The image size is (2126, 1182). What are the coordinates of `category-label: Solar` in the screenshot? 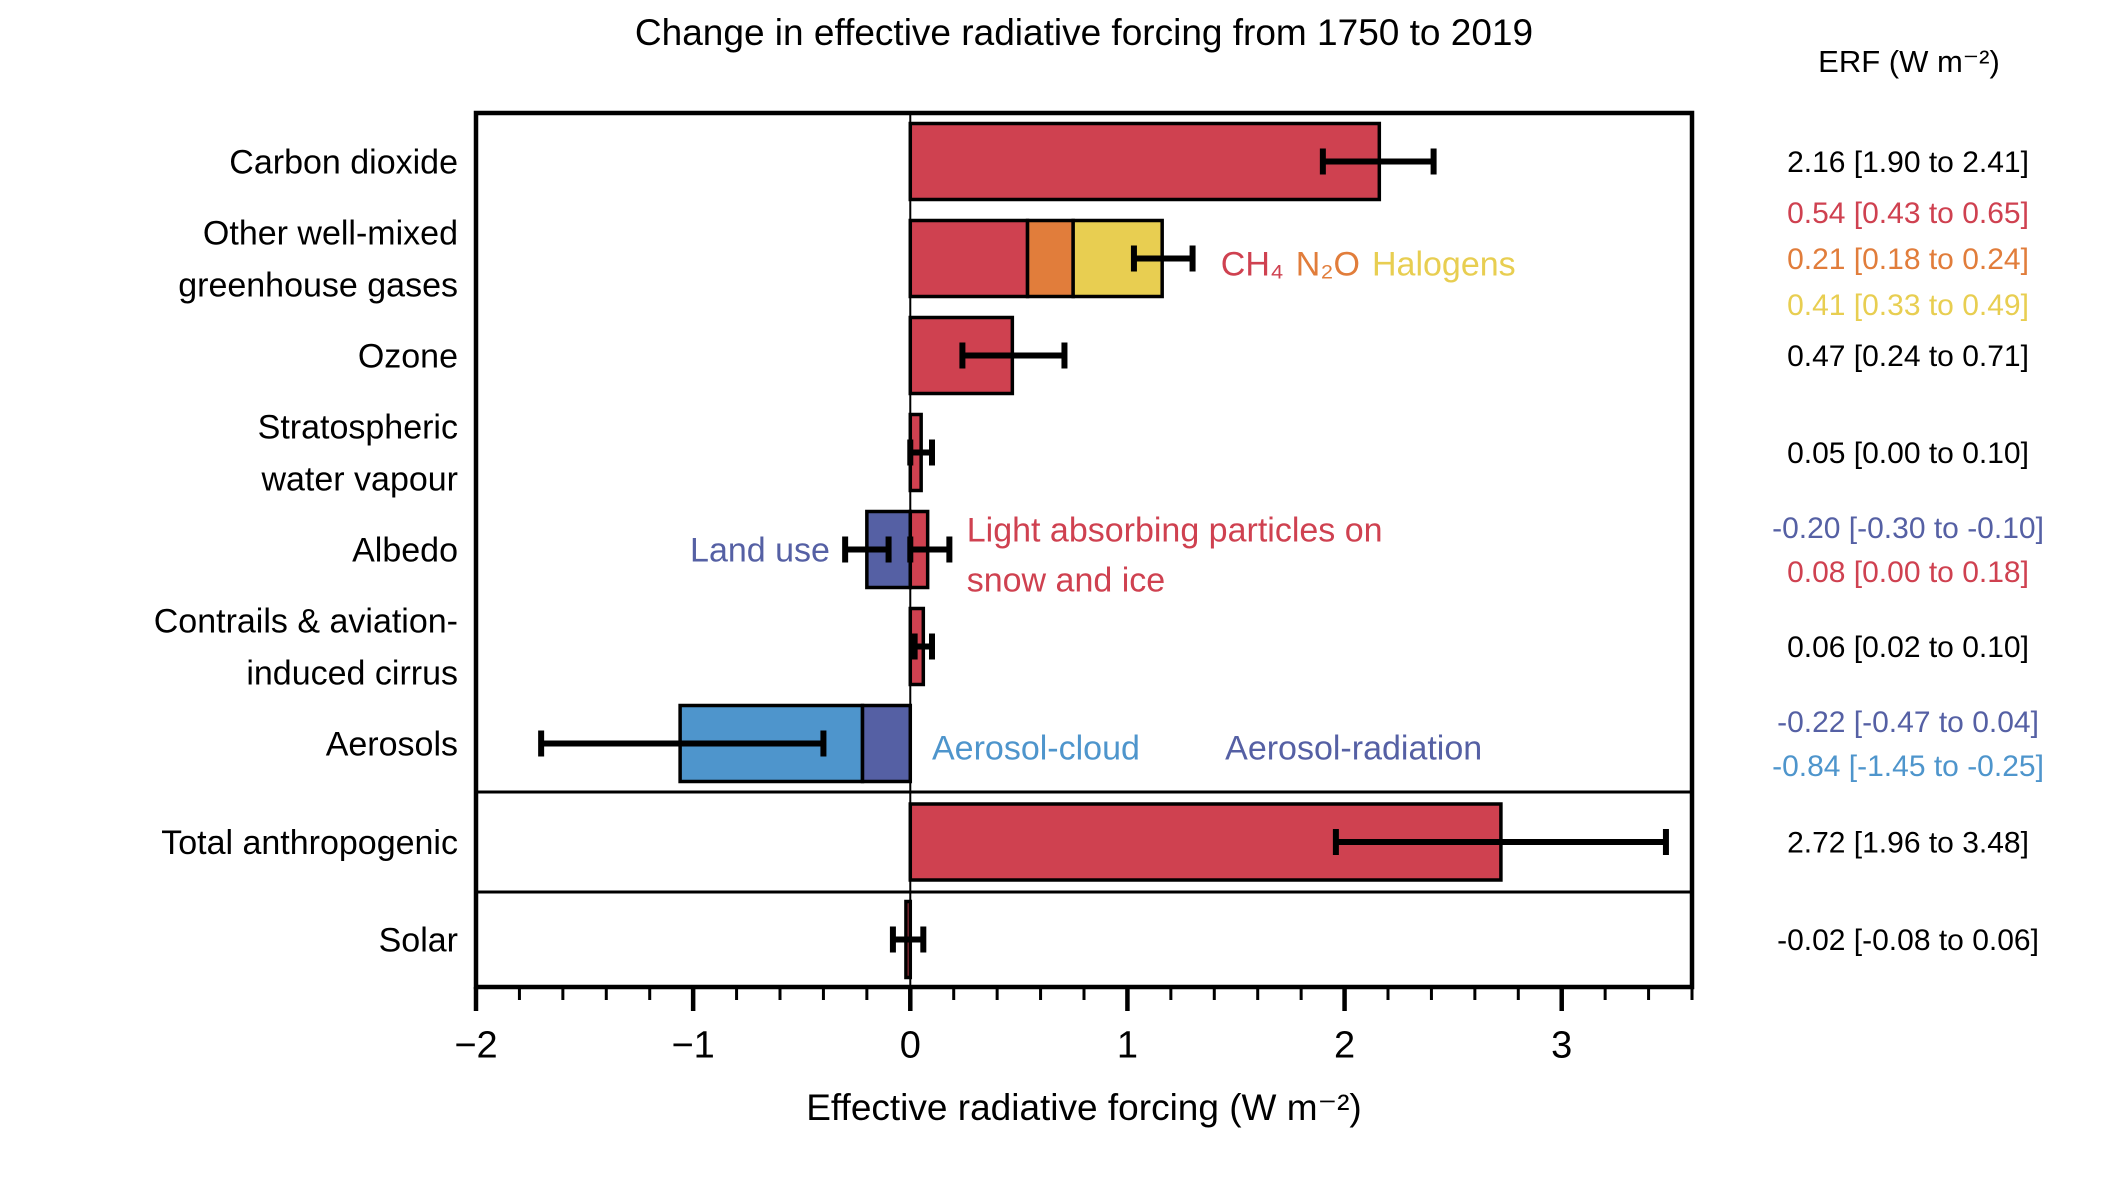 It's located at (418, 940).